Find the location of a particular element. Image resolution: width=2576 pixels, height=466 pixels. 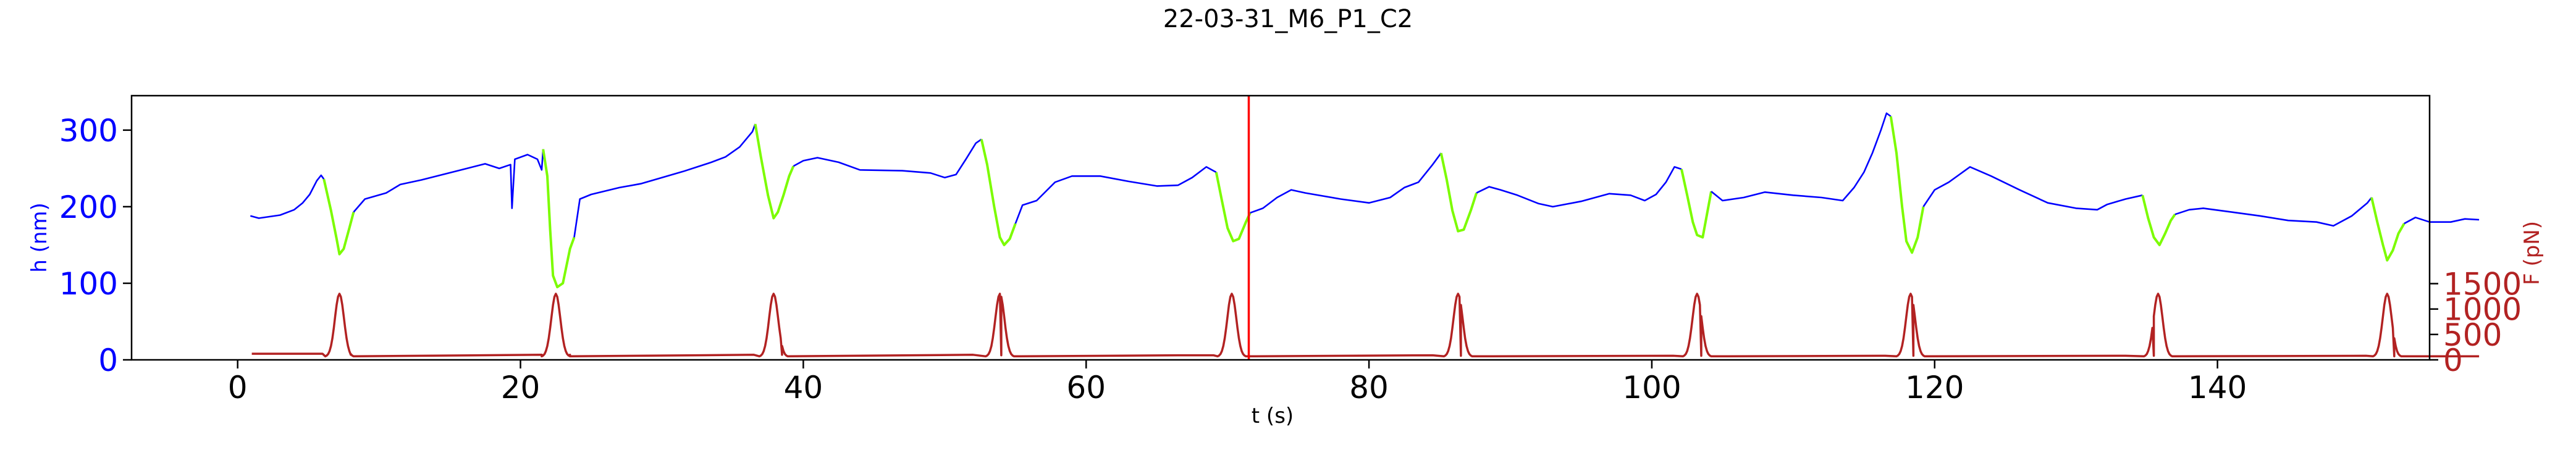

height-series-segment-12-high is located at coordinates (1458, 192).